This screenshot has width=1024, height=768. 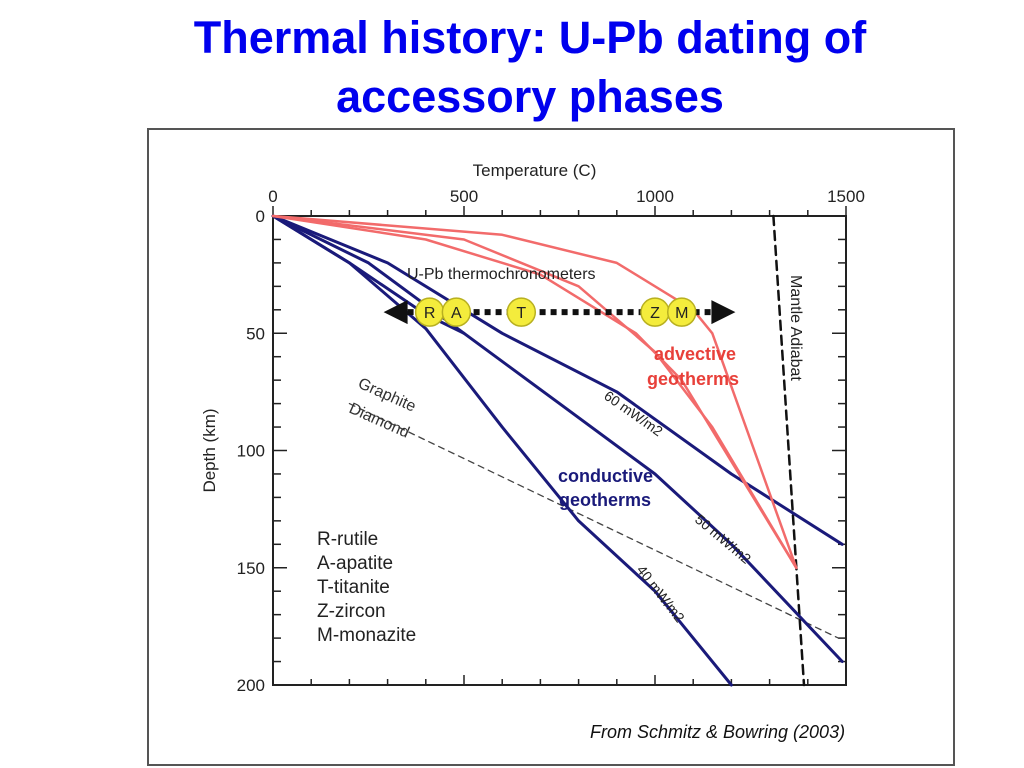 I want to click on slide-title-line-1: Thermal history: U-Pb dating of, so click(x=530, y=37).